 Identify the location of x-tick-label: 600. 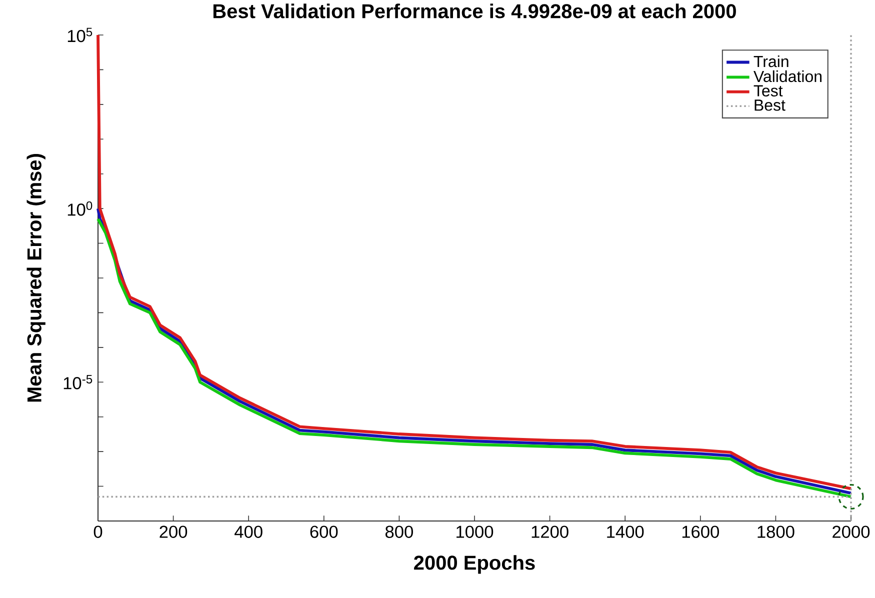
(324, 532).